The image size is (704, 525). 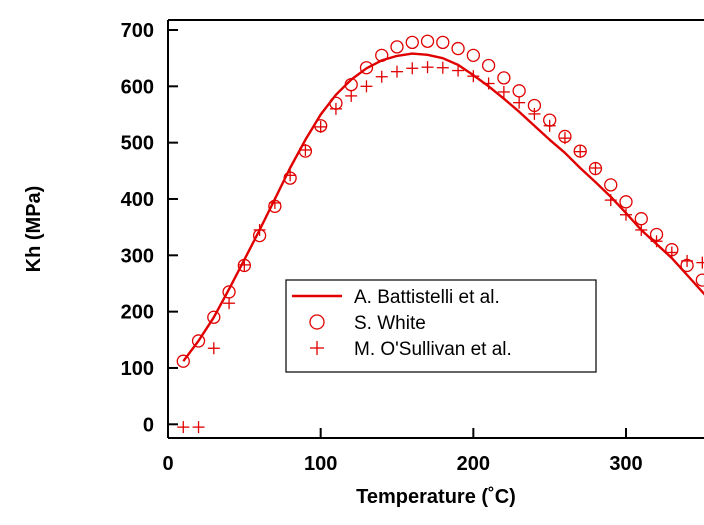 What do you see at coordinates (317, 348) in the screenshot?
I see `legend-plus-swatch` at bounding box center [317, 348].